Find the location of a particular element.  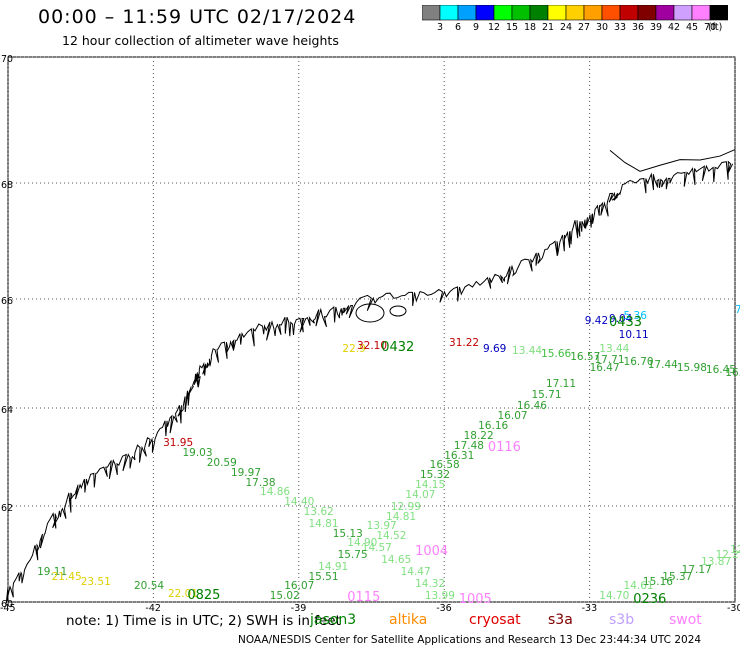

pass-time-label: 0432 is located at coordinates (398, 347).